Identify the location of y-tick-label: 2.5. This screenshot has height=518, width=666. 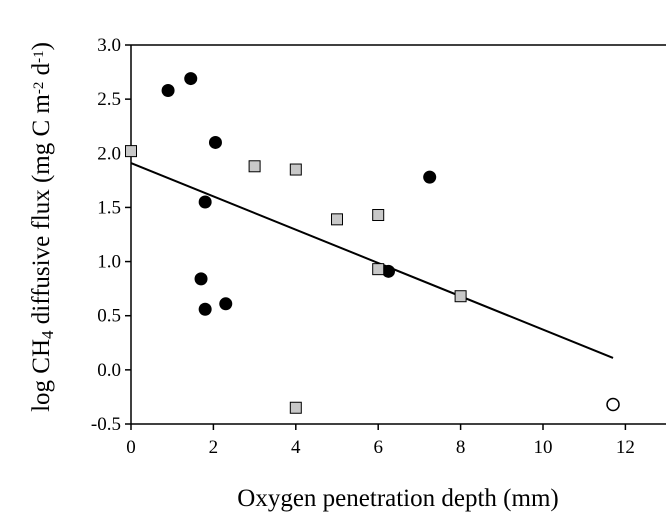
(109, 99).